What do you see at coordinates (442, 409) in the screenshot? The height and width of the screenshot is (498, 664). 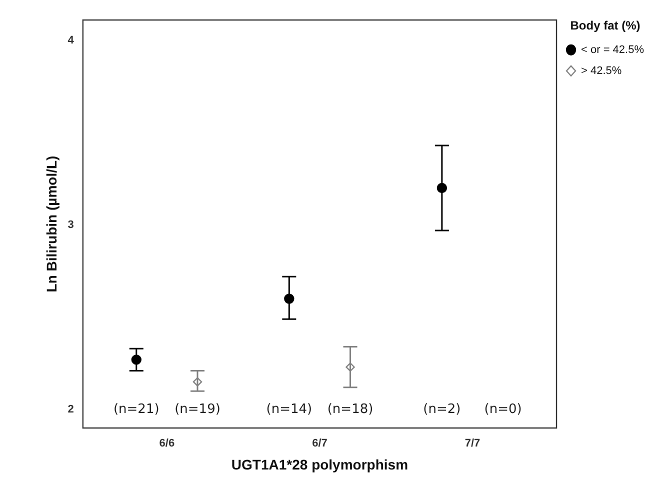 I see `annotation: (n=2)` at bounding box center [442, 409].